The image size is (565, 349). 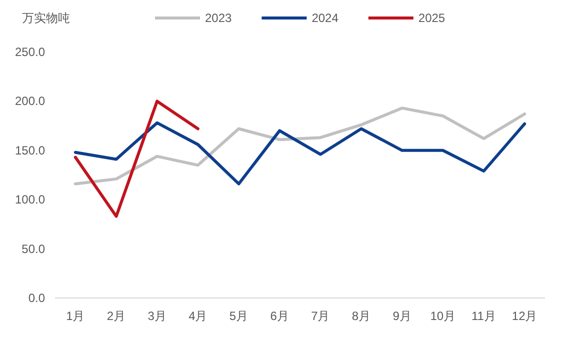 What do you see at coordinates (218, 18) in the screenshot?
I see `legend-label: 2023` at bounding box center [218, 18].